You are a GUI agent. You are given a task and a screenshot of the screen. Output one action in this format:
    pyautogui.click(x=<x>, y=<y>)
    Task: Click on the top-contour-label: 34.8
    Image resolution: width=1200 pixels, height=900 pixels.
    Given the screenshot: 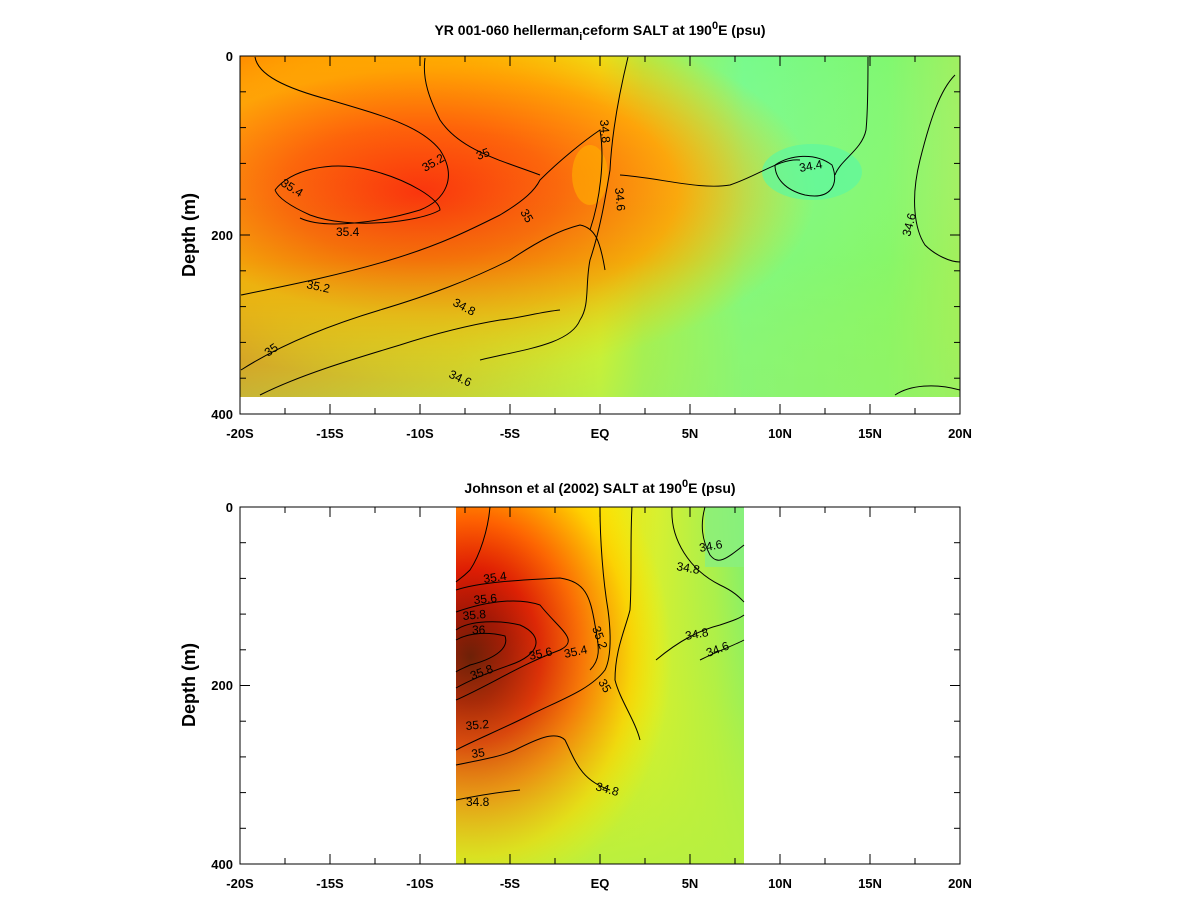 What is the action you would take?
    pyautogui.click(x=605, y=131)
    